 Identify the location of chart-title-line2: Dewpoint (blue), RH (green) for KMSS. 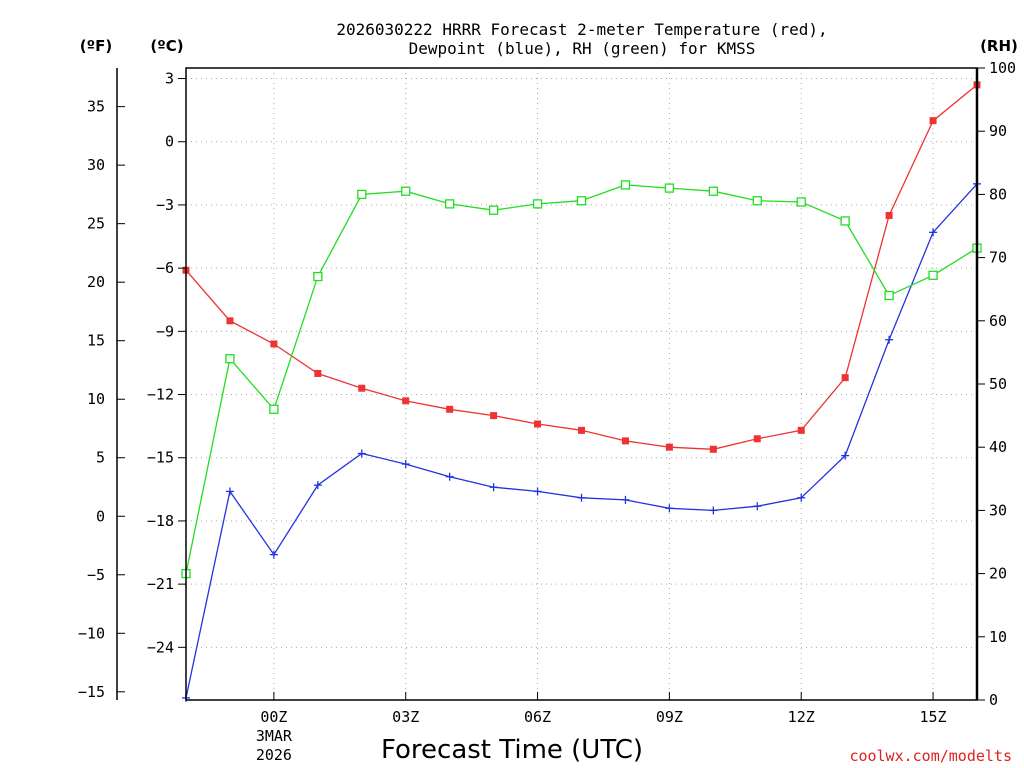
(582, 48).